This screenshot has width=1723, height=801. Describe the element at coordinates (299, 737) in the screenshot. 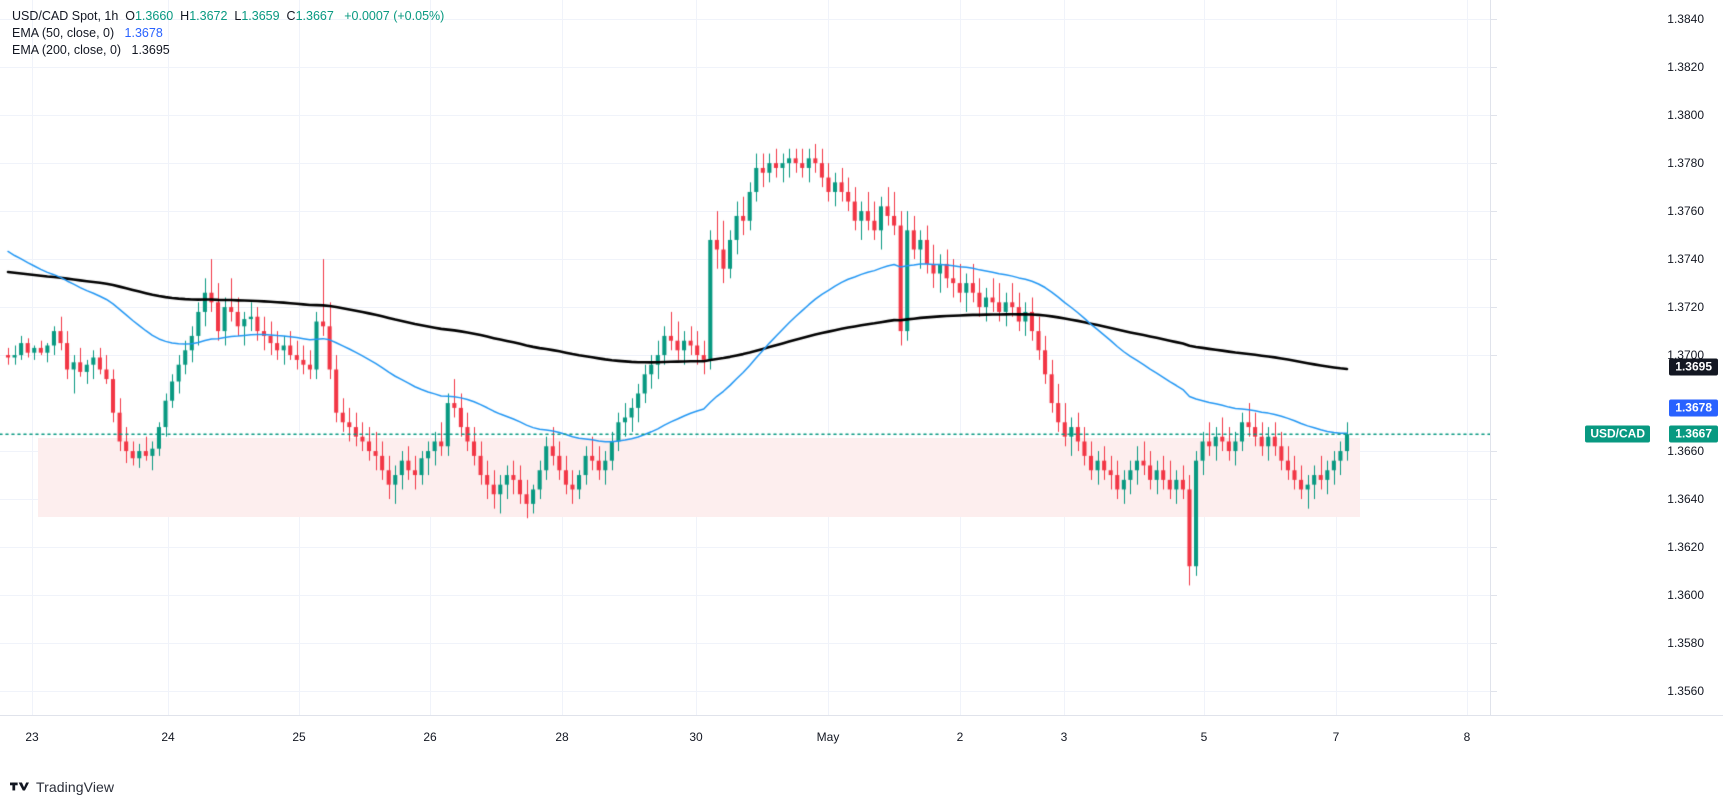

I see `time-tick-label: 25` at that location.